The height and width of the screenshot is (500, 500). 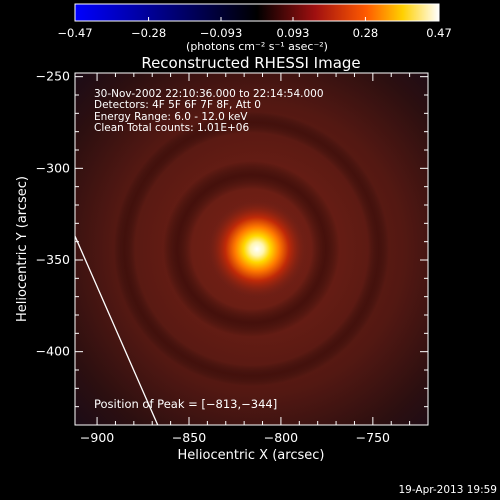 I want to click on heatmap-peak-source, so click(x=257, y=249).